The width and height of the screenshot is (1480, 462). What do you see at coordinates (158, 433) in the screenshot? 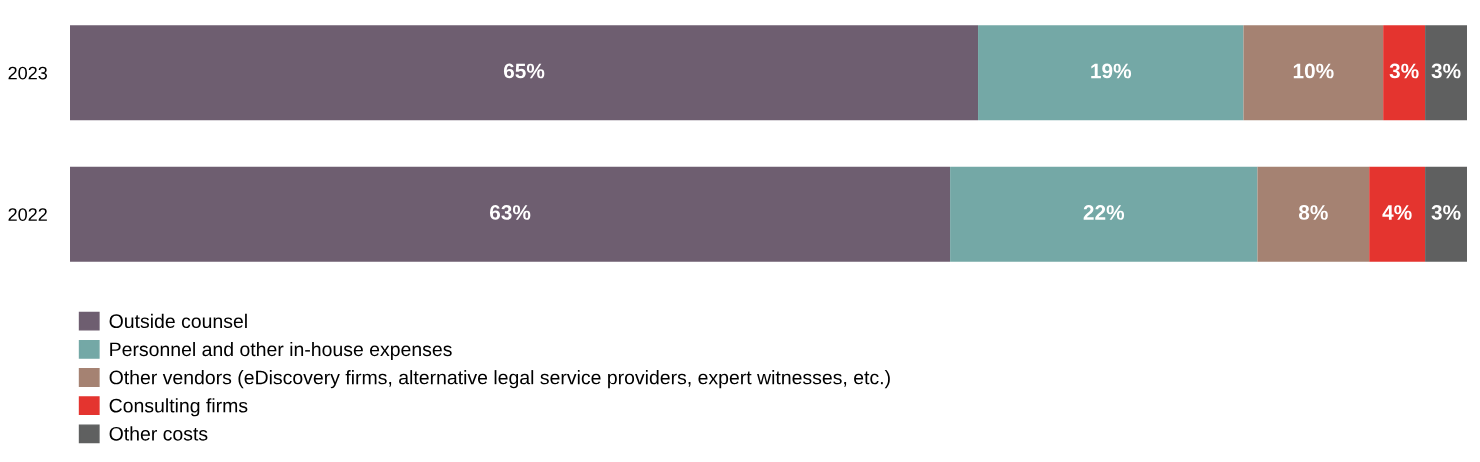
I see `legend-label: Other costs` at bounding box center [158, 433].